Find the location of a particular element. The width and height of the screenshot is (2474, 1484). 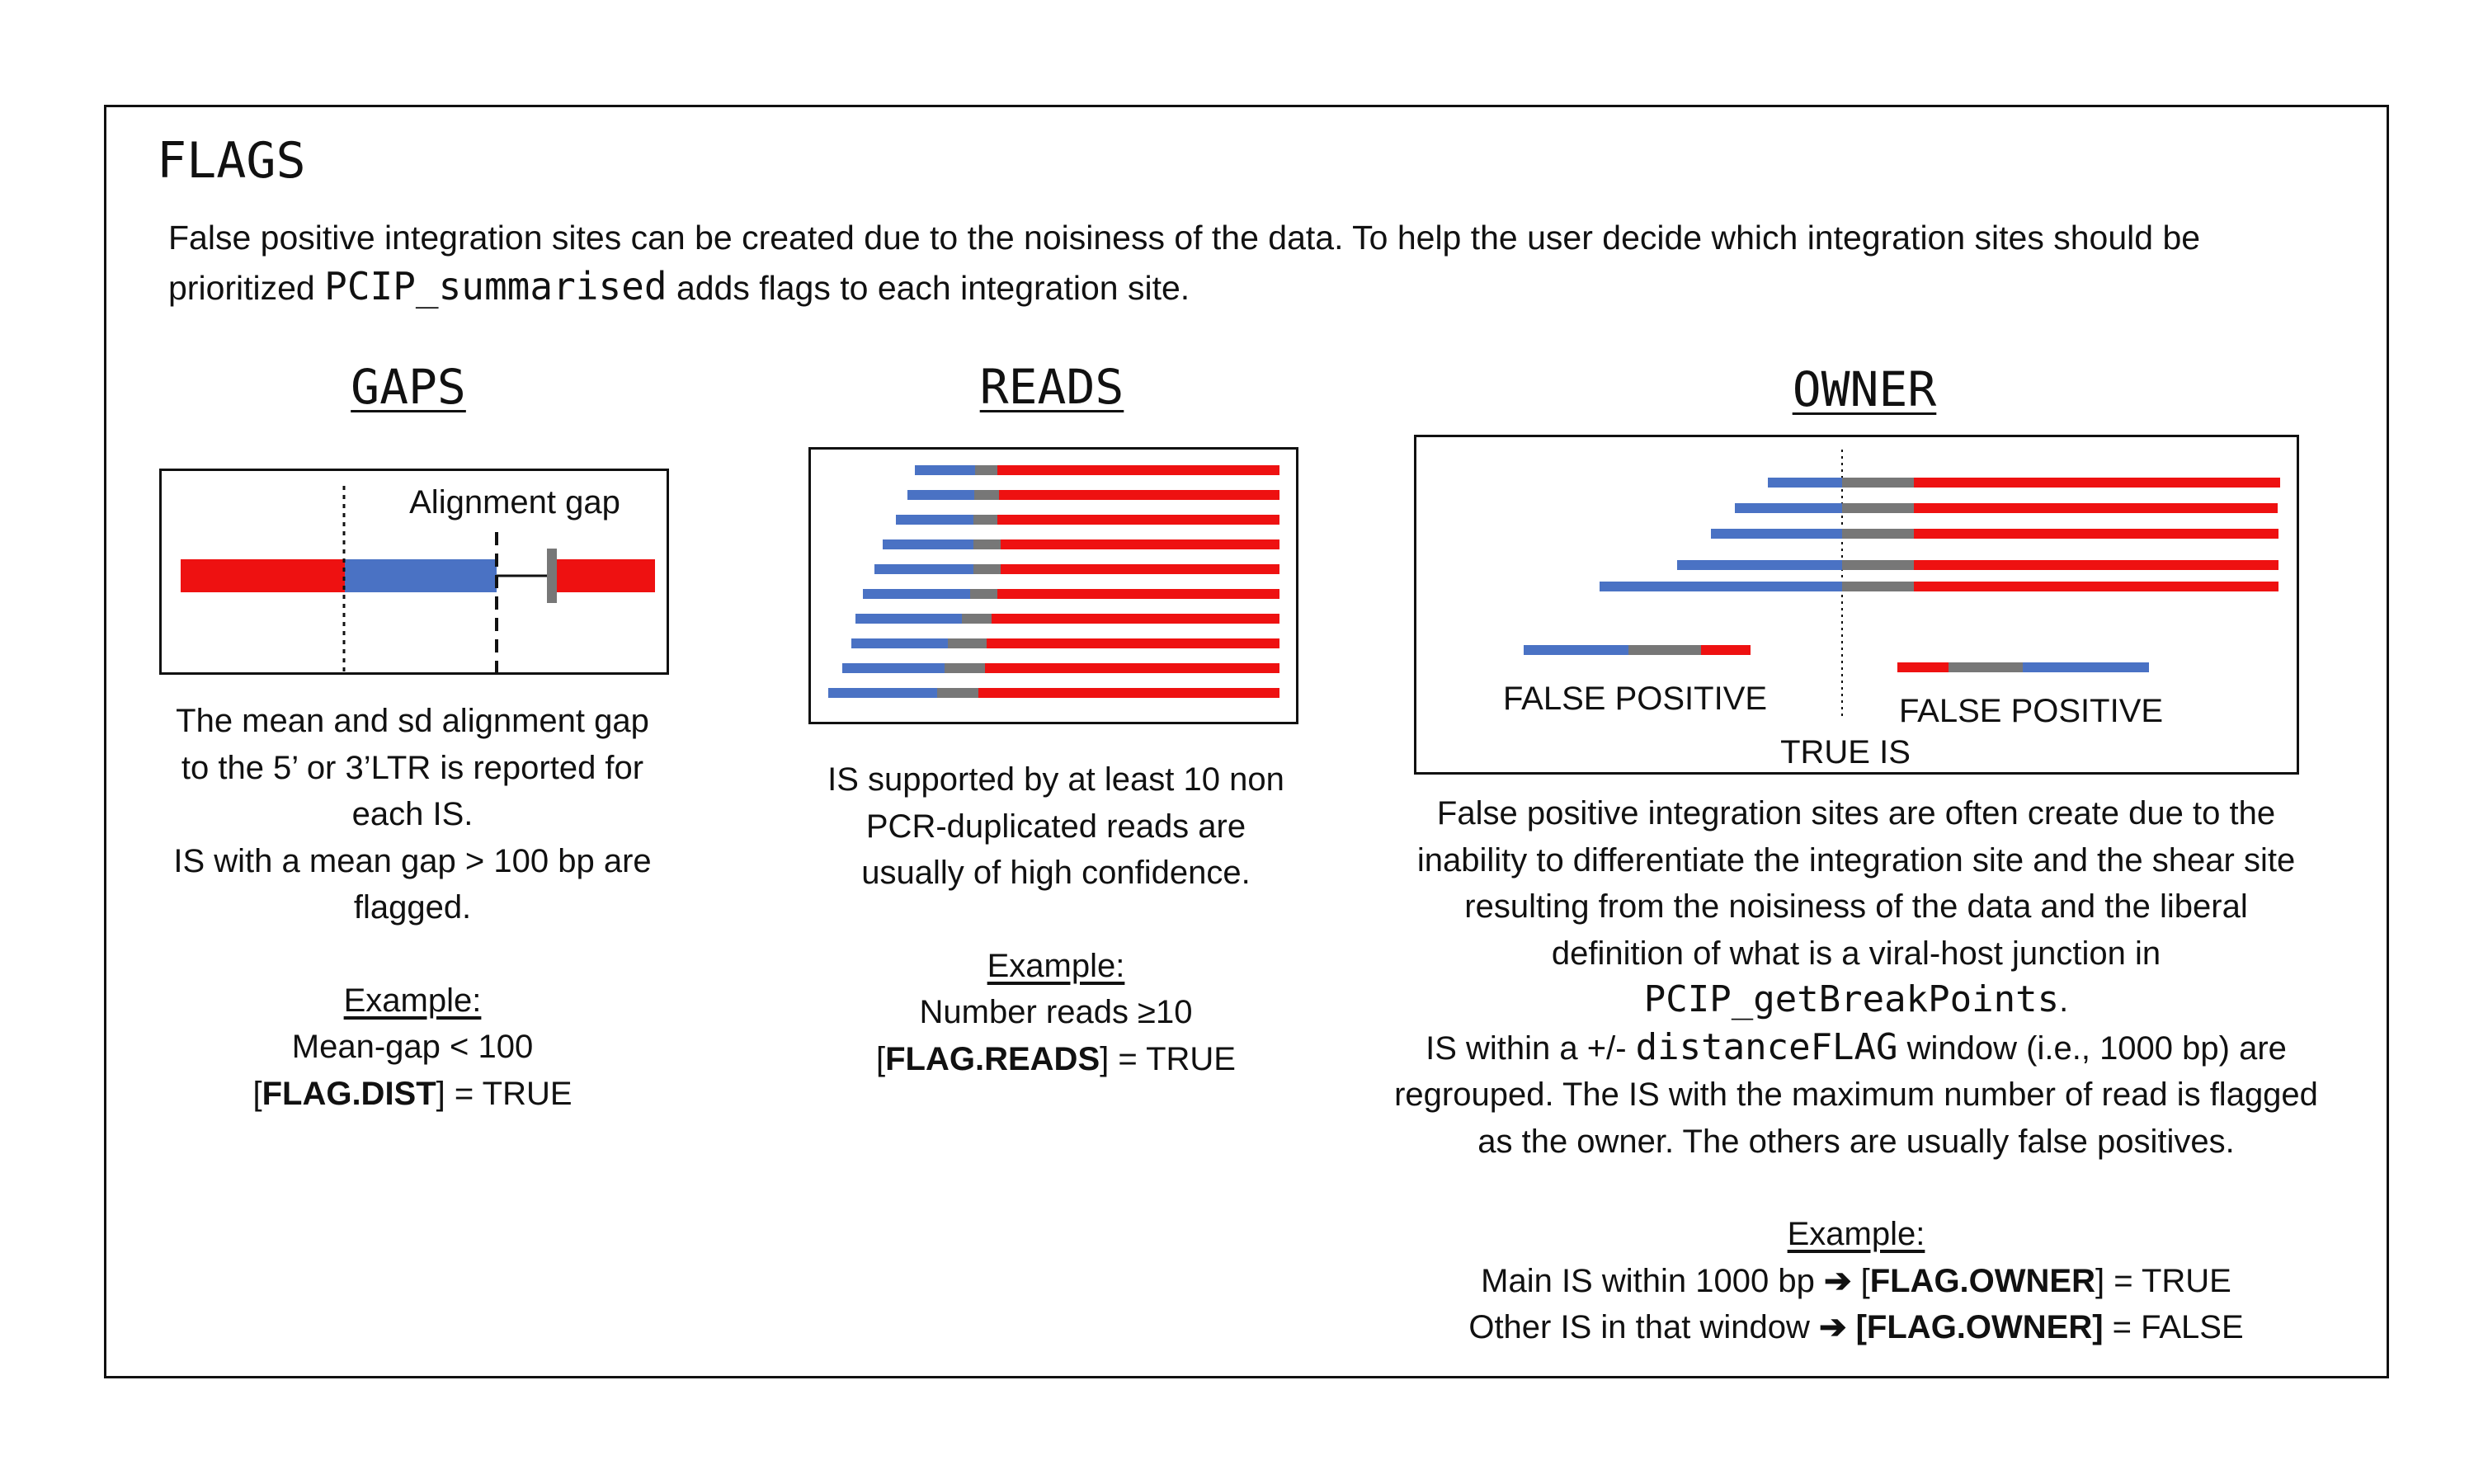

reads-heading: READS is located at coordinates (1051, 387).